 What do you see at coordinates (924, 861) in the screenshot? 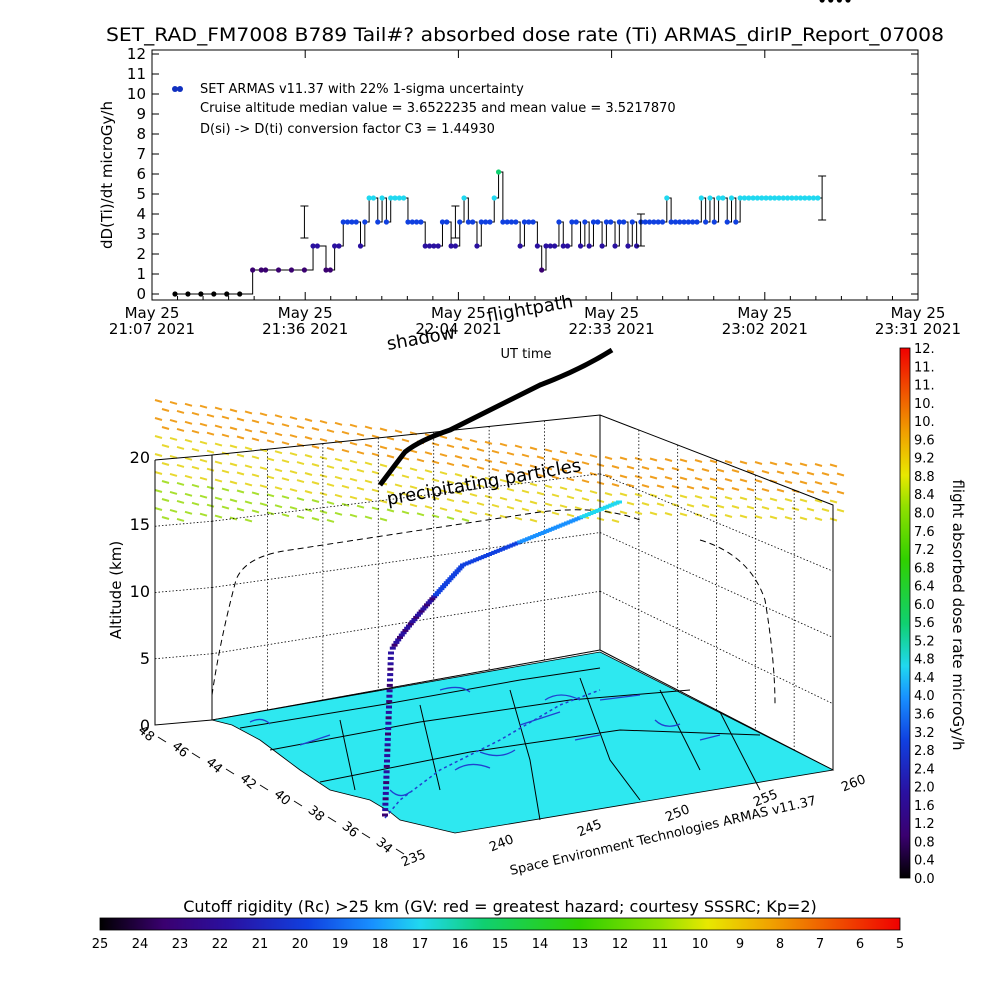
I see `colorbar-tick-label: 0.4` at bounding box center [924, 861].